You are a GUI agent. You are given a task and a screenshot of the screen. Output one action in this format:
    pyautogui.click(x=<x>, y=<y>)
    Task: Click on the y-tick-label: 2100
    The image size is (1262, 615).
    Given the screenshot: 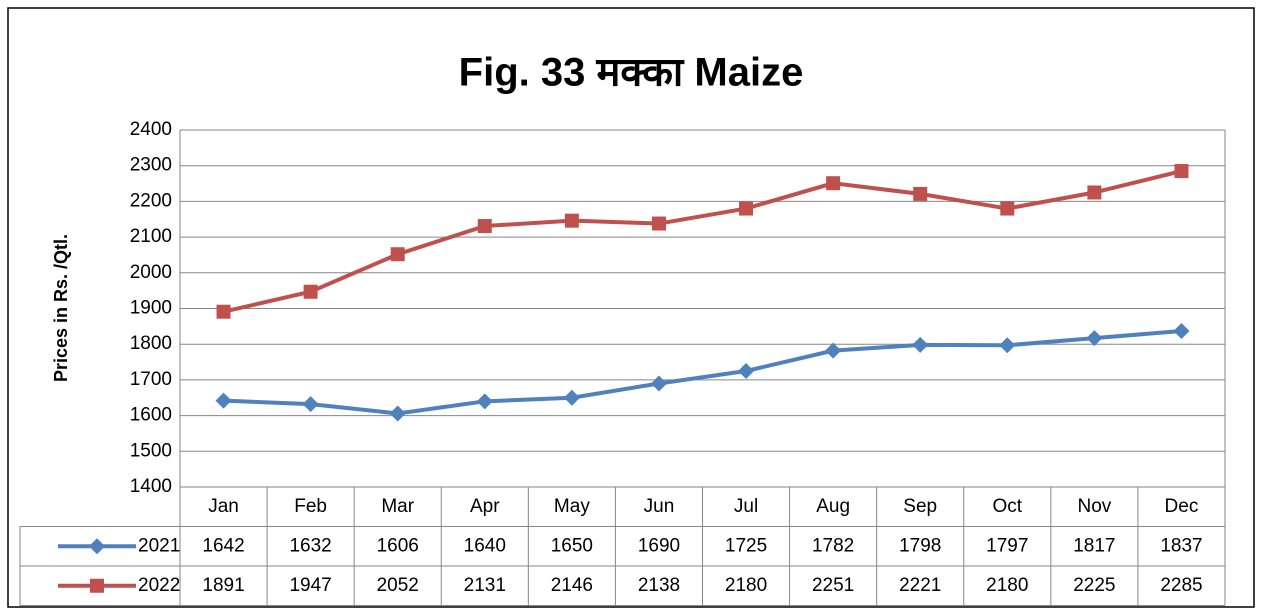 What is the action you would take?
    pyautogui.click(x=151, y=236)
    